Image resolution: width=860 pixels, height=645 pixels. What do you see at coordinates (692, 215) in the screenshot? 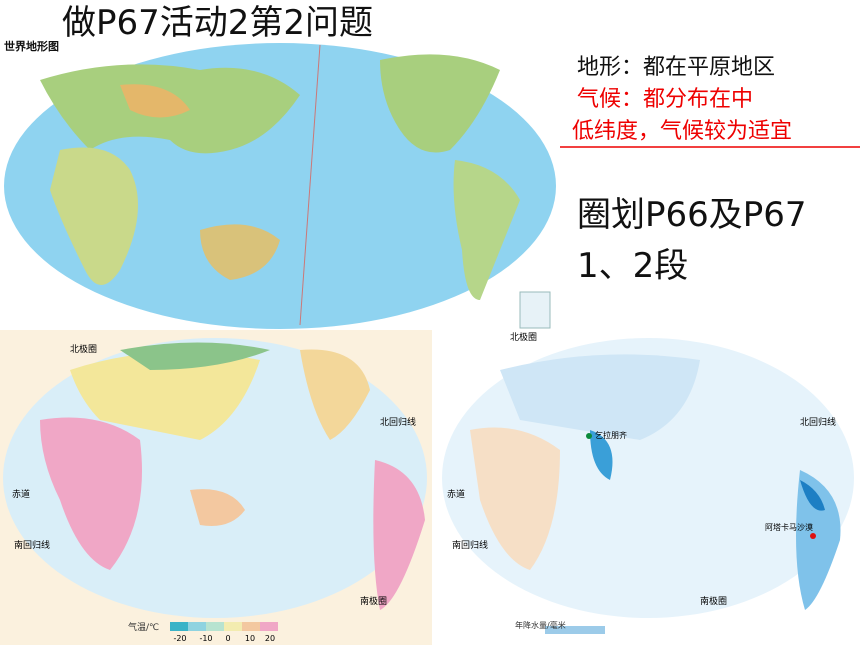
I see `task: 圈划P66及P67` at bounding box center [692, 215].